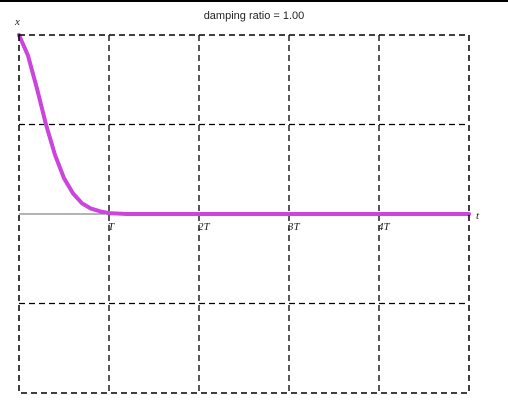 The height and width of the screenshot is (408, 508). I want to click on x-tick-label: 3T, so click(294, 227).